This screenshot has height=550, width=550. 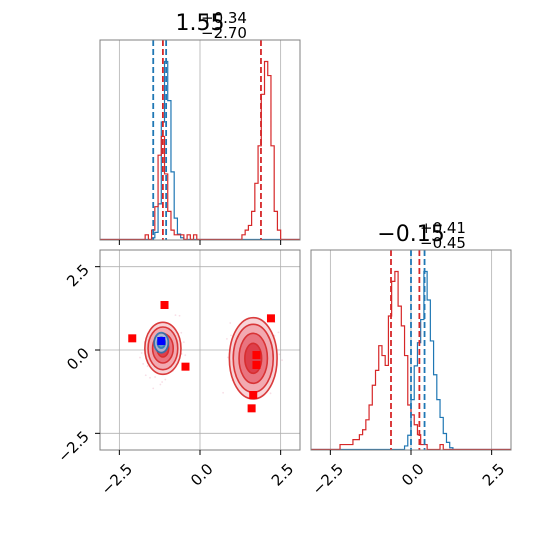 What do you see at coordinates (73, 446) in the screenshot?
I see `y2-tick-label-0: −2.5` at bounding box center [73, 446].